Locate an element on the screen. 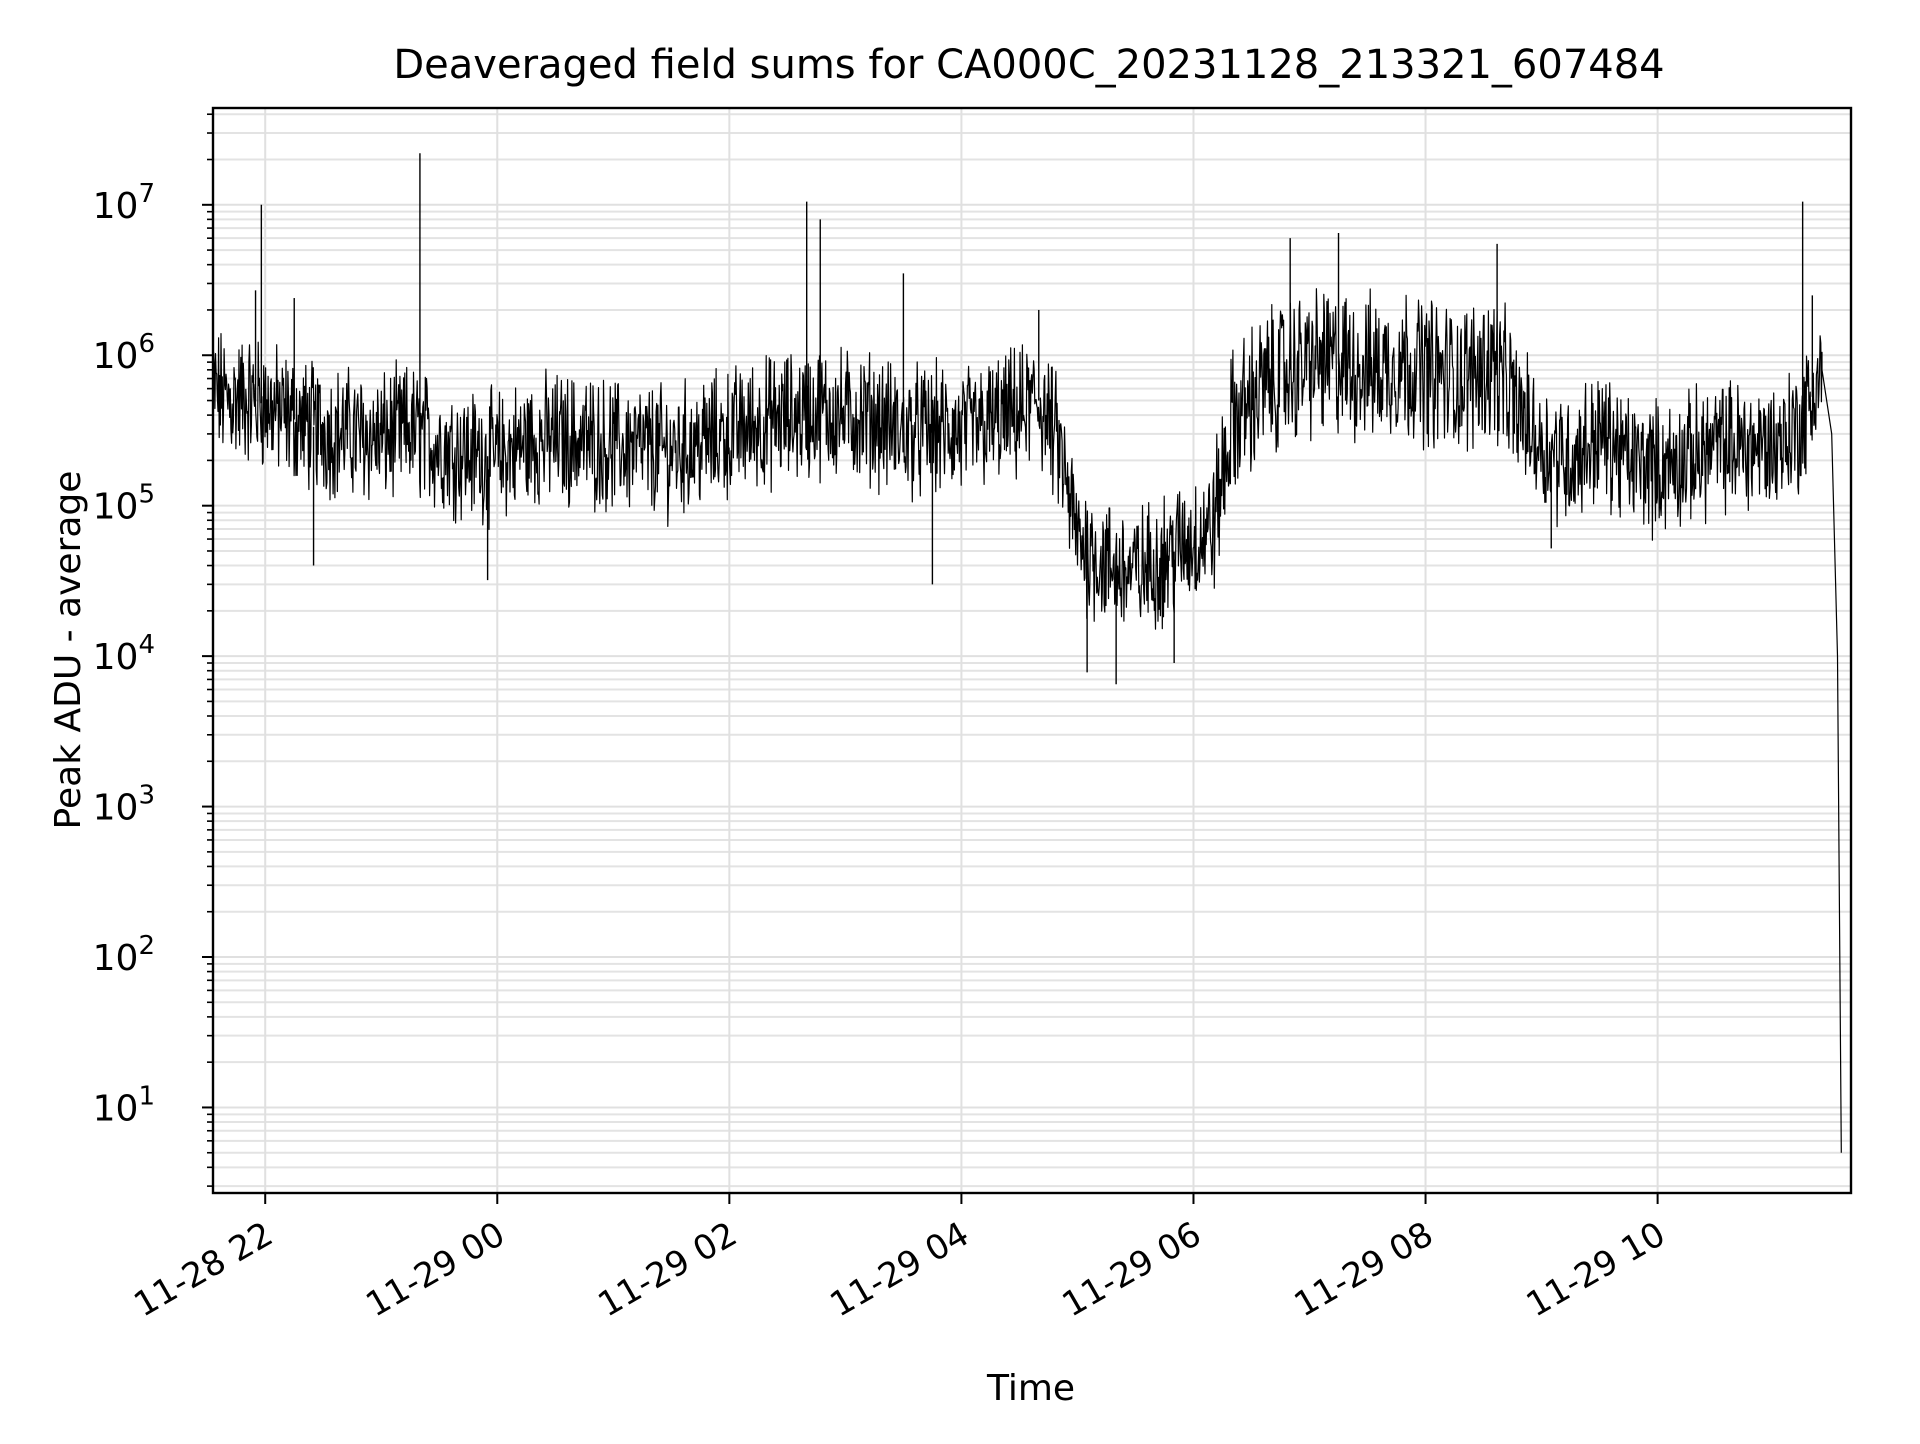 The height and width of the screenshot is (1444, 1920). x-tick-label: 11-29 10 is located at coordinates (1596, 1269).